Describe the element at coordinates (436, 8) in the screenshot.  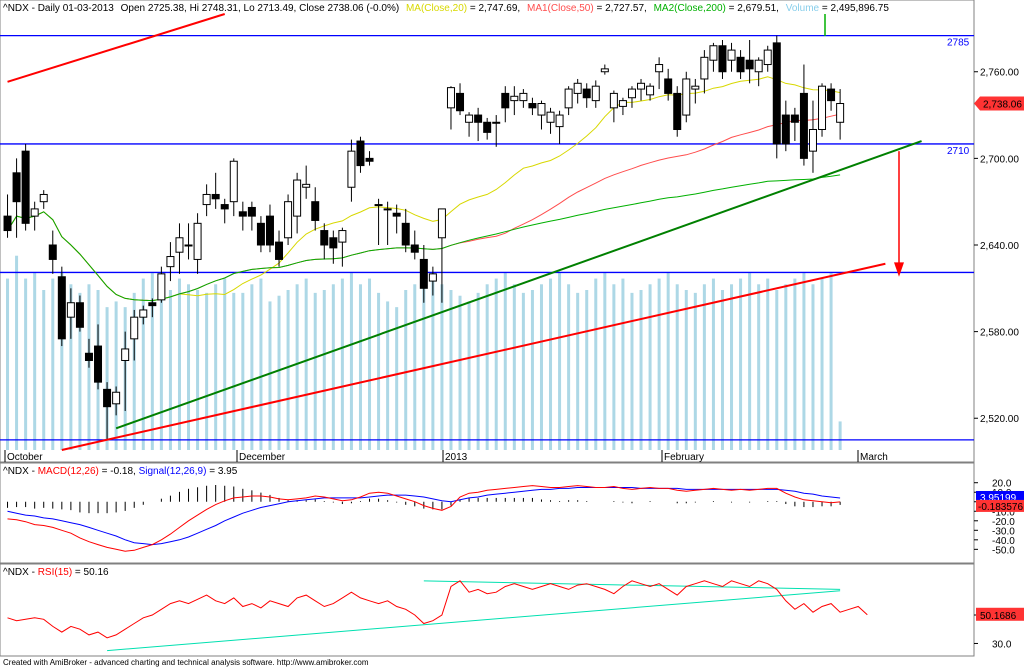
I see `ma20-label: MA(Close,20)` at that location.